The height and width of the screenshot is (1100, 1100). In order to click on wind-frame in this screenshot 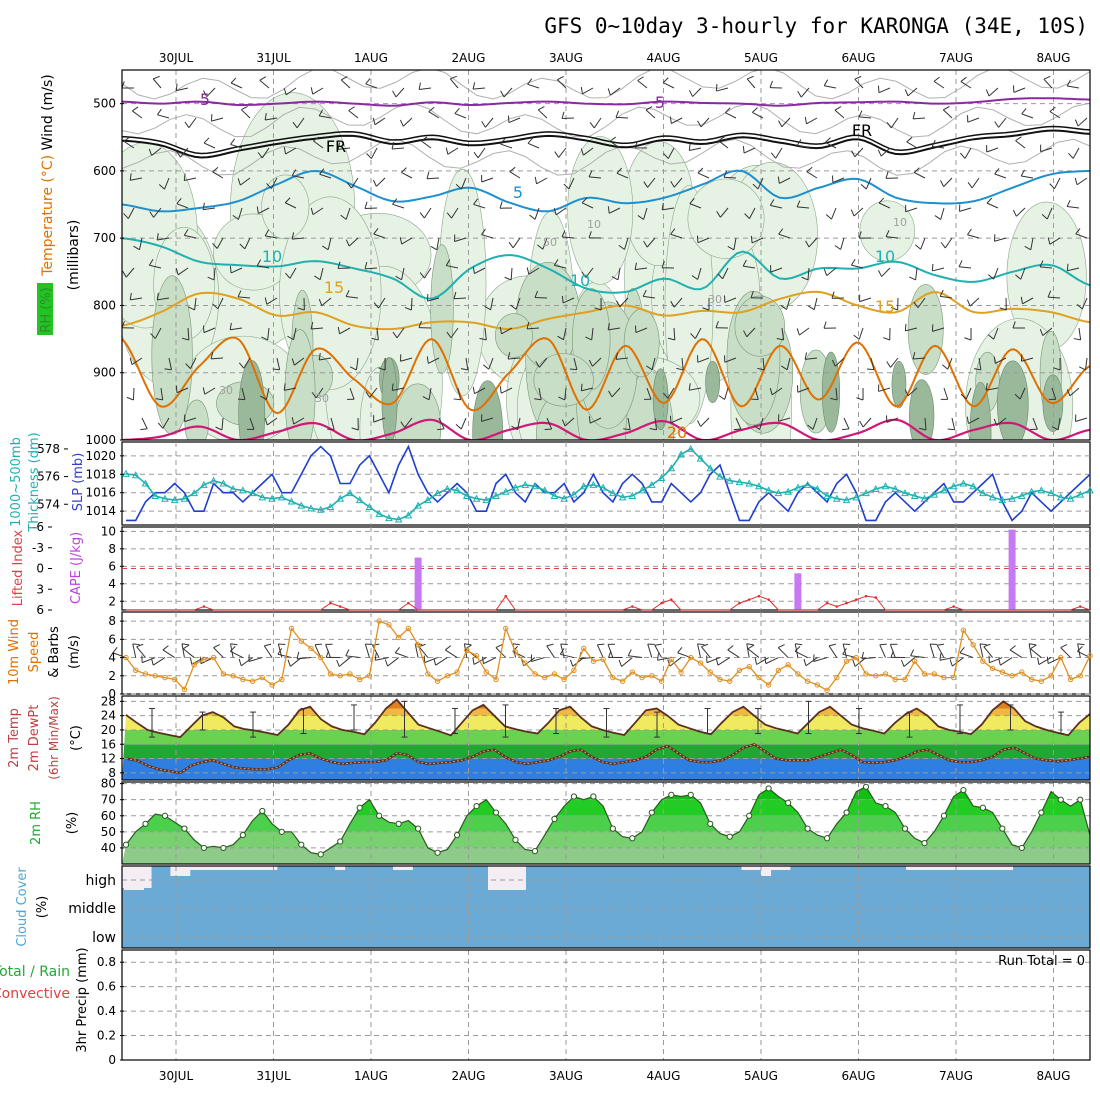, I will do `click(606, 653)`.